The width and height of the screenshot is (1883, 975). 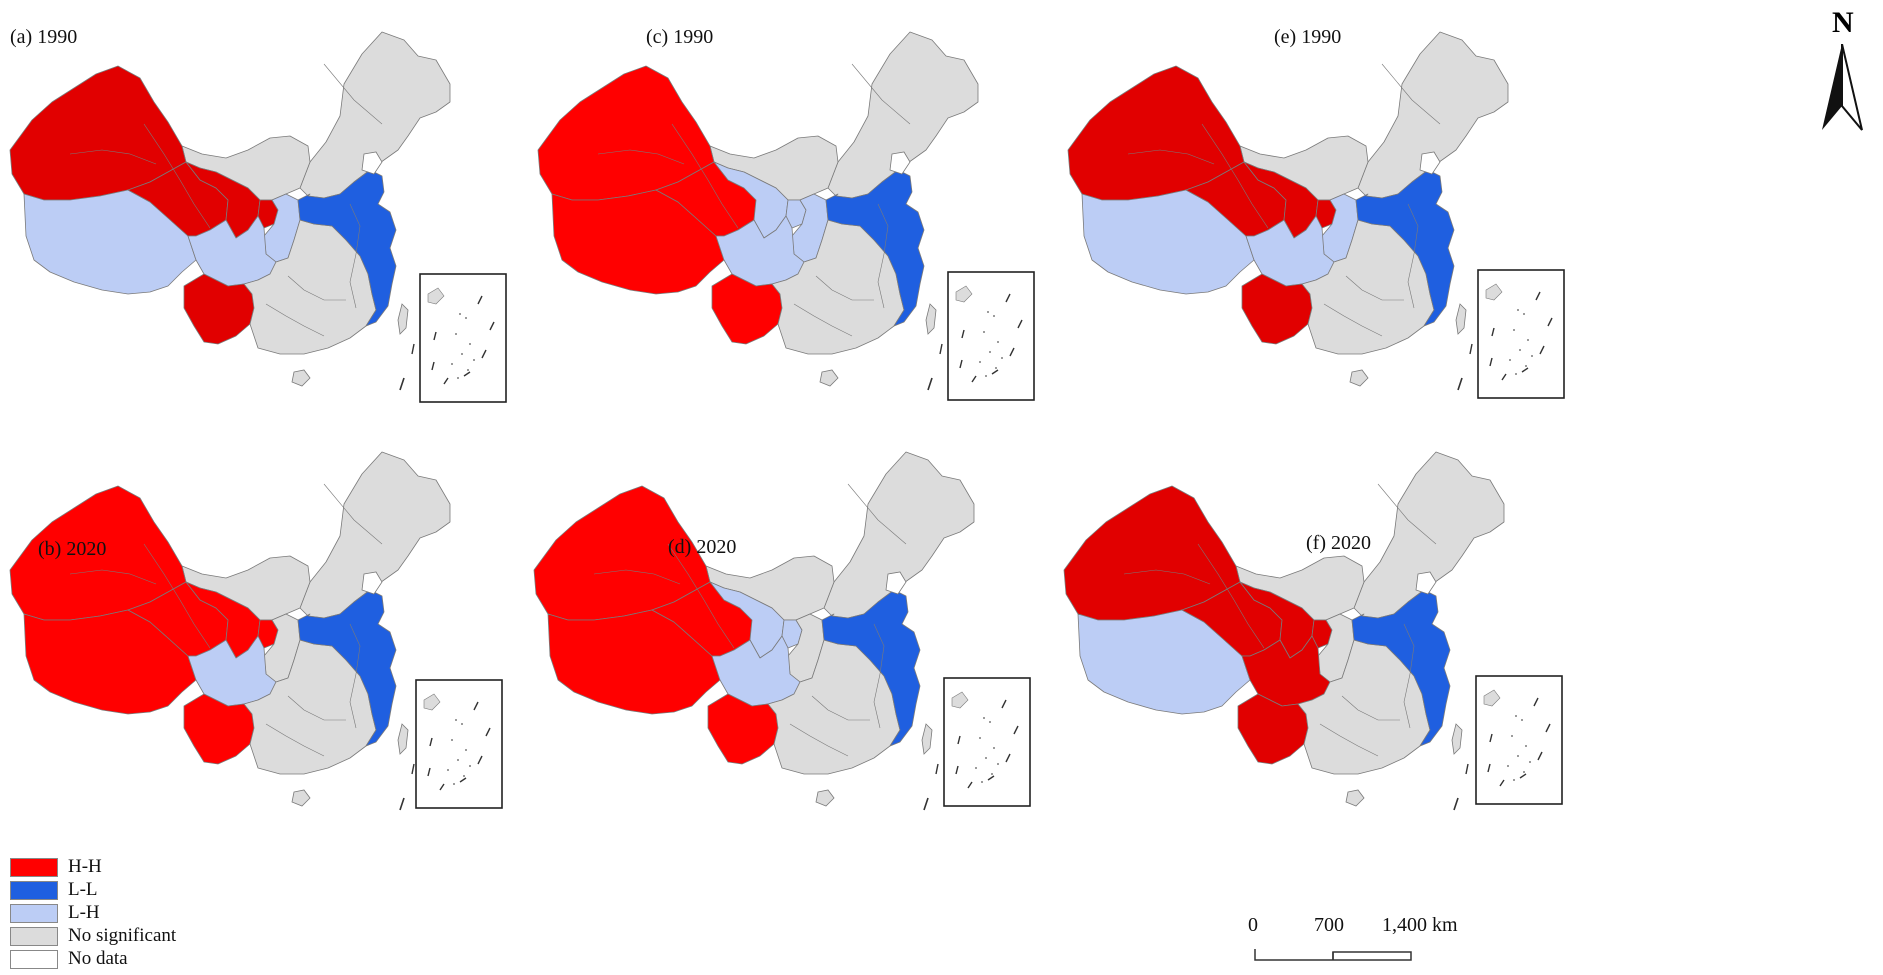 I want to click on panel-label-d: (d) 2020, so click(x=702, y=547).